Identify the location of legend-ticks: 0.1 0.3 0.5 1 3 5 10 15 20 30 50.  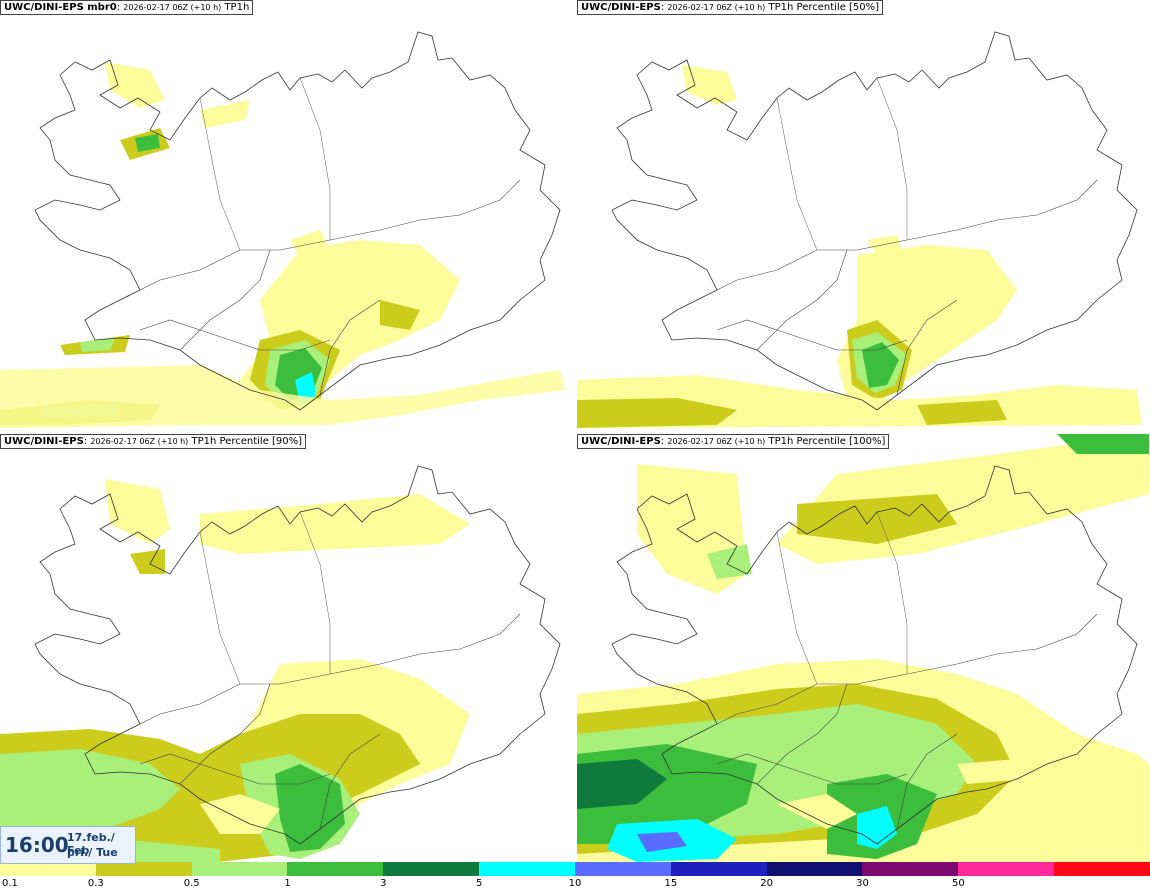
(575, 883).